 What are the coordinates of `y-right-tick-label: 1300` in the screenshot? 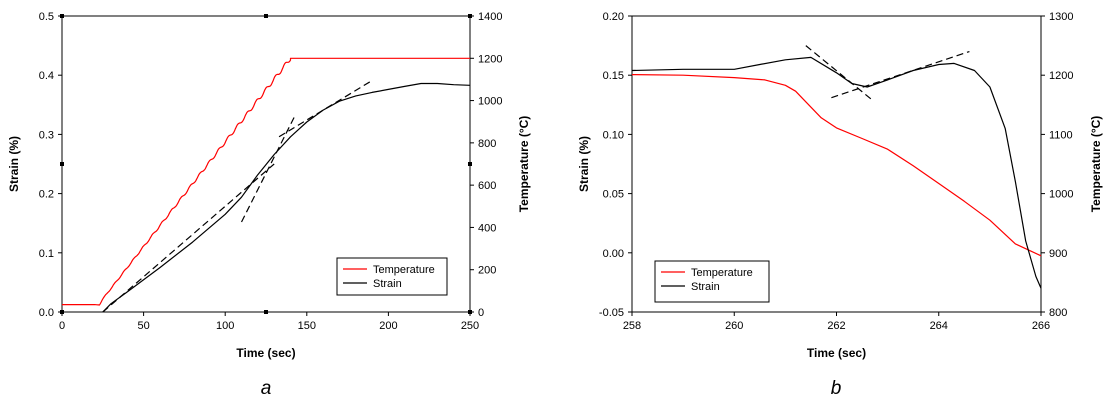 It's located at (1061, 17).